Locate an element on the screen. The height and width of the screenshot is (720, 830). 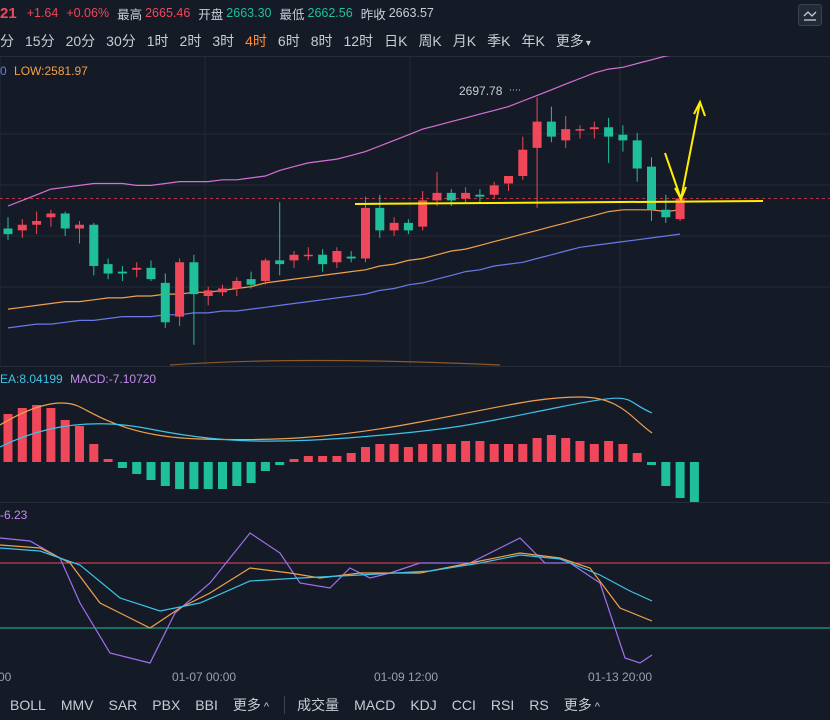
period-tab: 周K is located at coordinates (430, 41).